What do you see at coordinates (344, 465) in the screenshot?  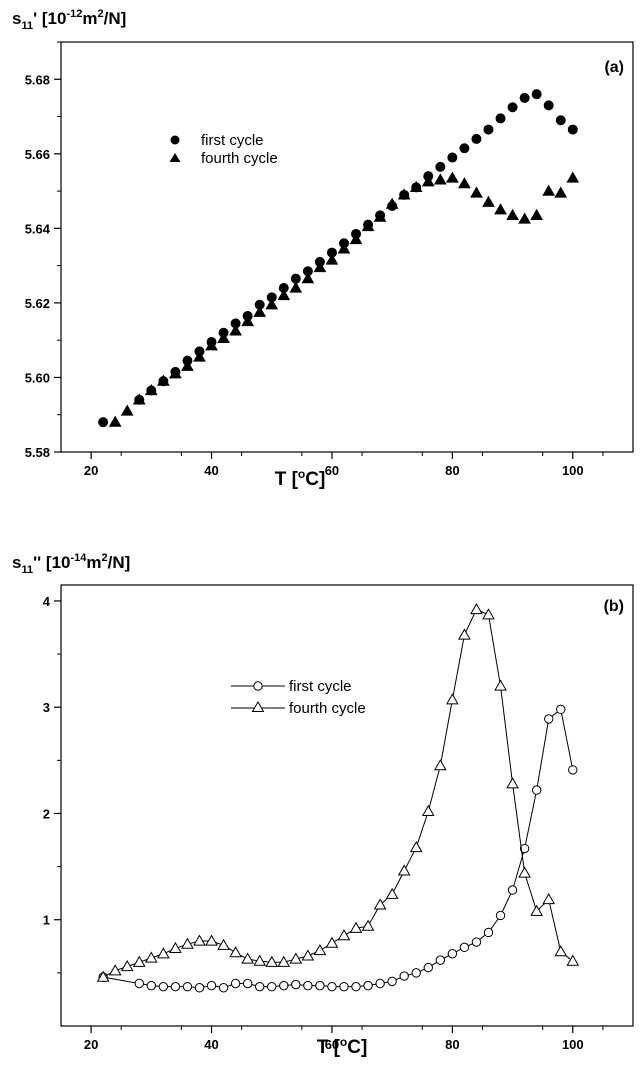 I see `x-ticks-a: 20 40 60 80 100` at bounding box center [344, 465].